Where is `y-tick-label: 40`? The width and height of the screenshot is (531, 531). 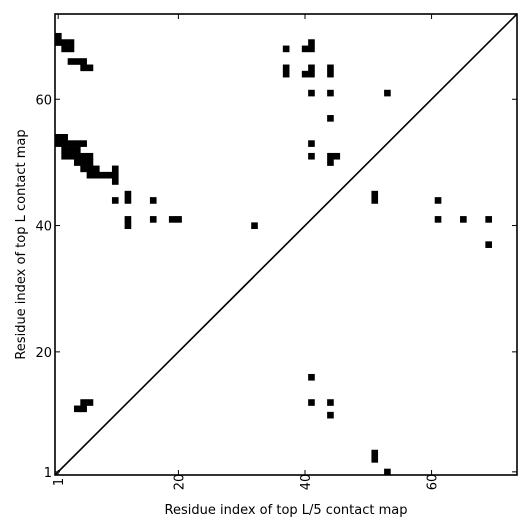
y-tick-label: 40 is located at coordinates (43, 227).